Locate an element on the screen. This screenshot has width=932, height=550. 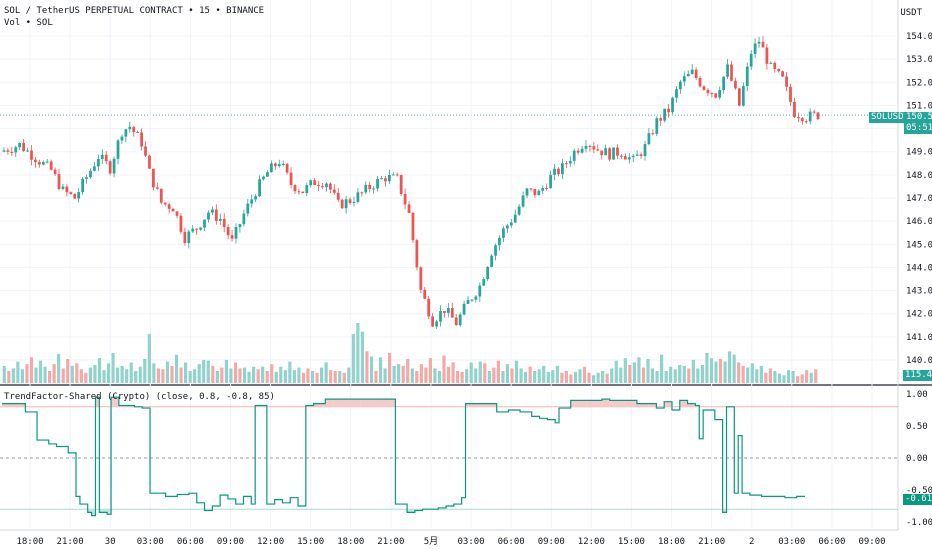
indicator-tick-label: 0.50 is located at coordinates (917, 427).